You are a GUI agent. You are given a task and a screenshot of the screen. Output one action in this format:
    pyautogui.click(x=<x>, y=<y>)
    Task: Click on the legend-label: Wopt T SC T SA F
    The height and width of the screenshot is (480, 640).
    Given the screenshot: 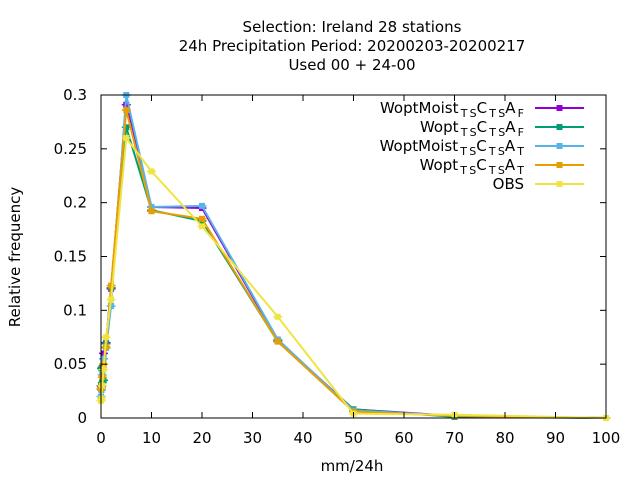 What is the action you would take?
    pyautogui.click(x=472, y=128)
    